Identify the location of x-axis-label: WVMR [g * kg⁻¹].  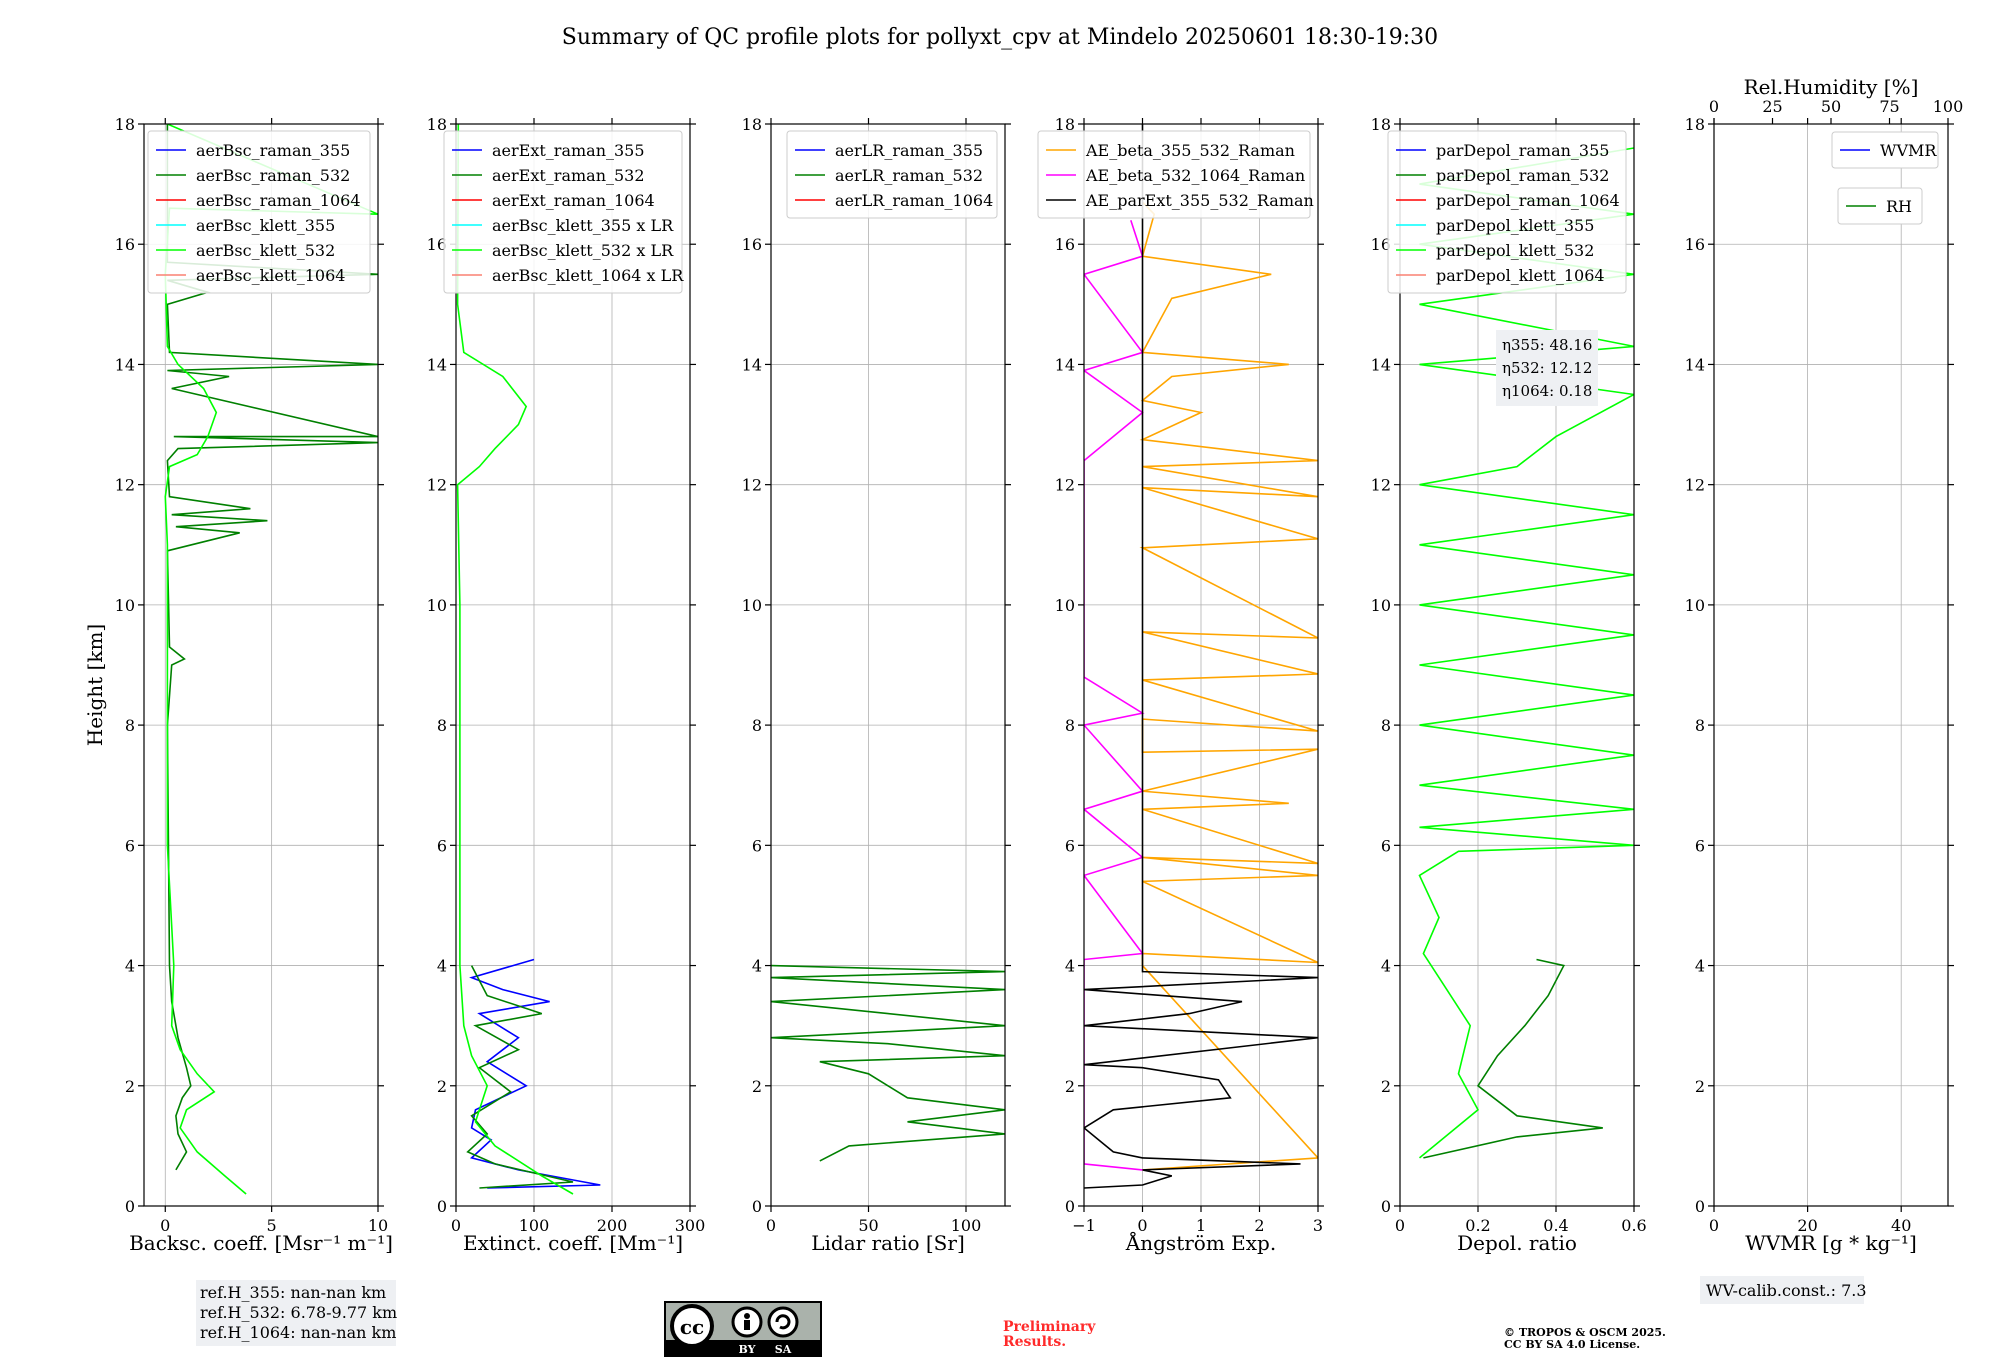
(1831, 1243).